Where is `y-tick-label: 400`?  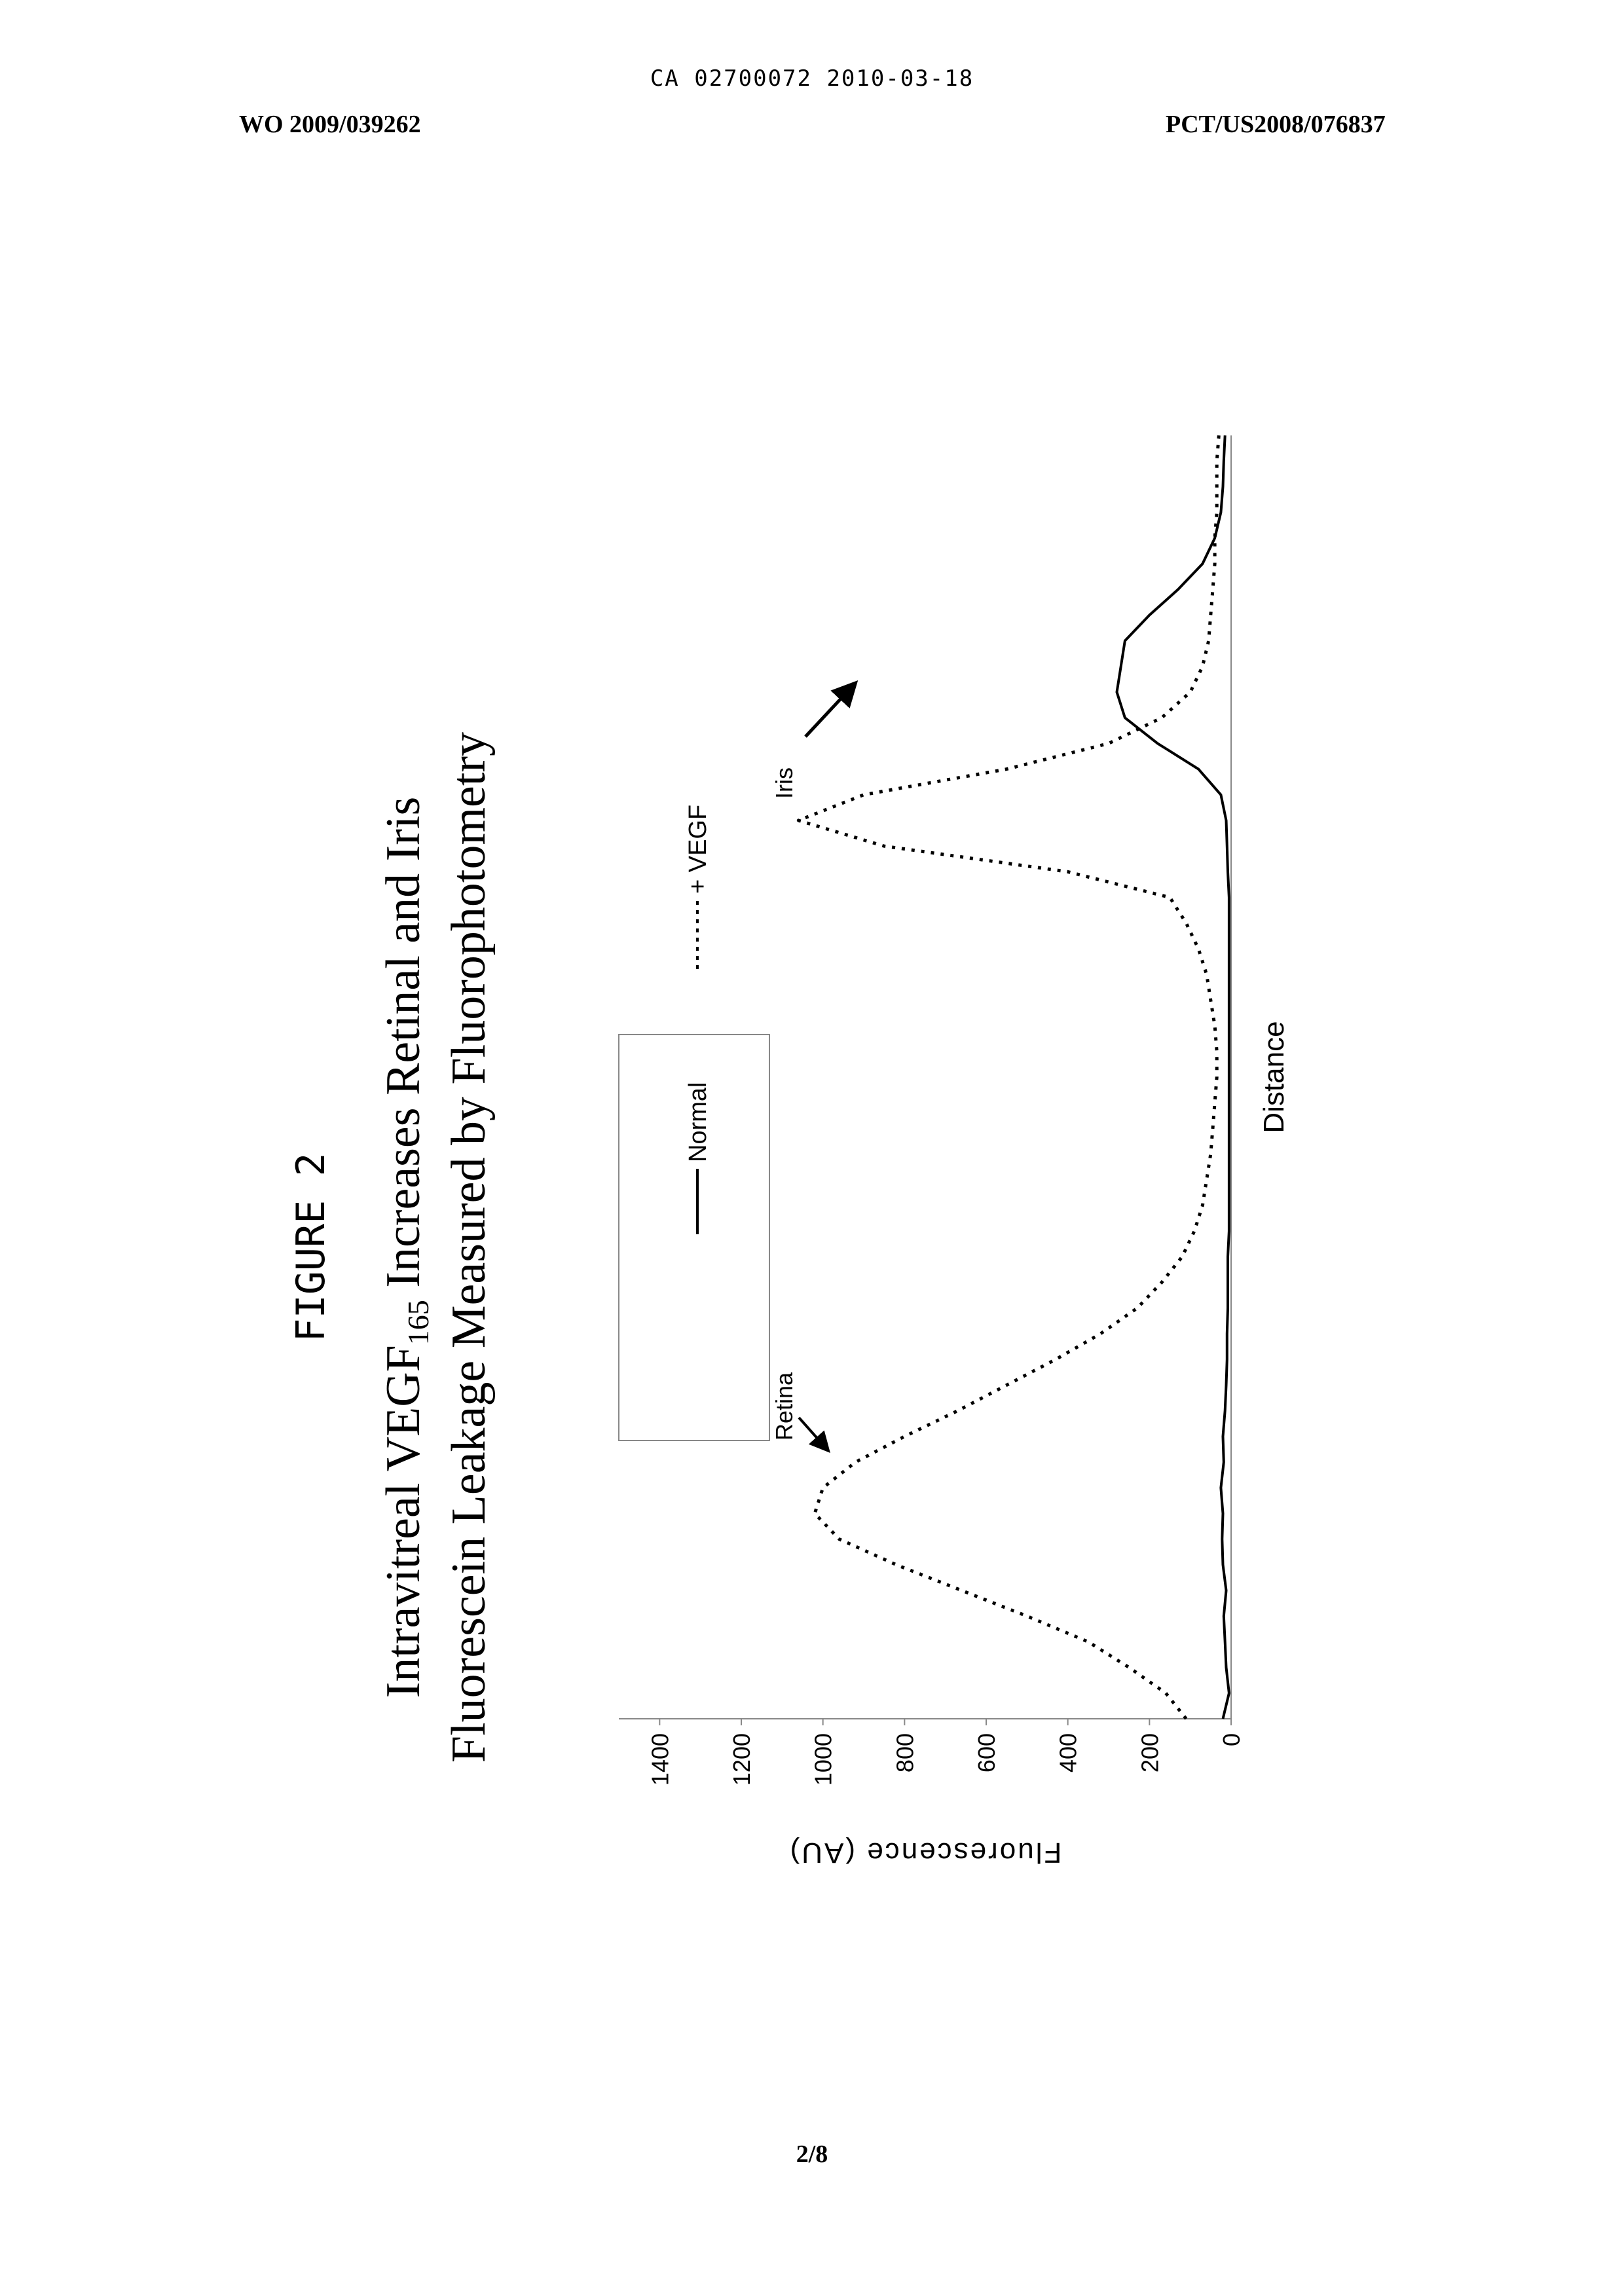
y-tick-label: 400 is located at coordinates (1068, 1752).